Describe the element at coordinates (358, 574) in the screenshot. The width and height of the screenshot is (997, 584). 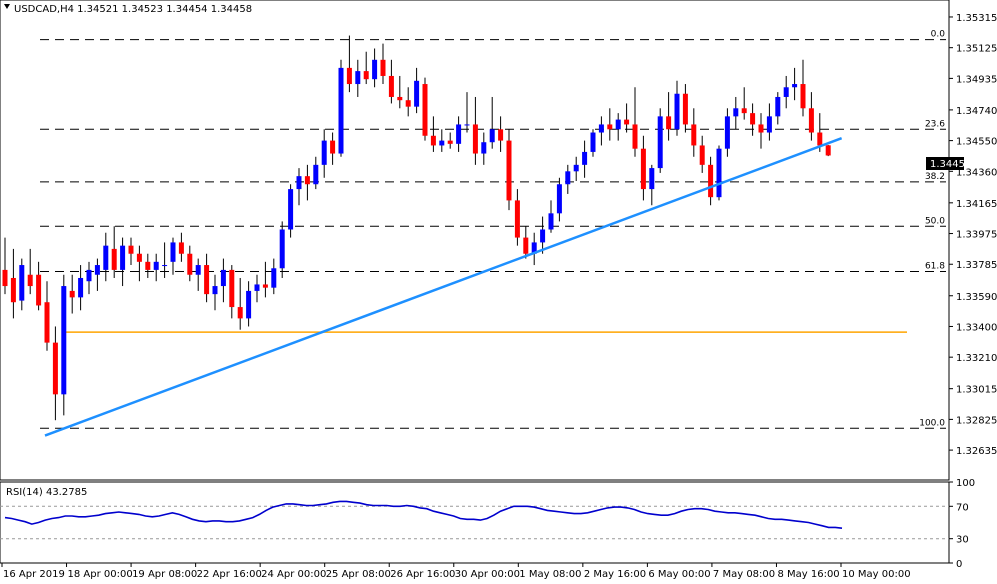
I see `time-tick-label: 25 Apr 08:00` at that location.